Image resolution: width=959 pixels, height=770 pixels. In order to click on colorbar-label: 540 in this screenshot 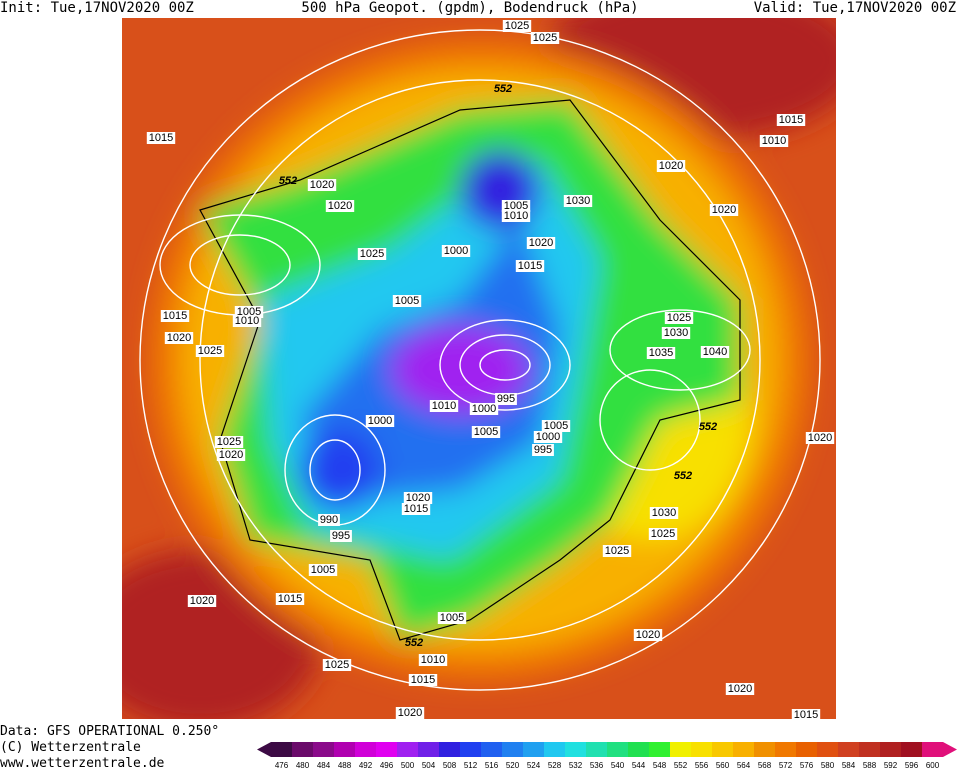, I will do `click(618, 765)`.